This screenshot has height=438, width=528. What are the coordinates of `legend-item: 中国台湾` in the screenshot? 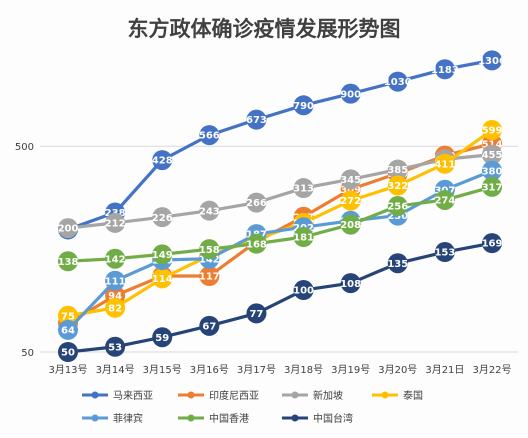 It's located at (317, 418).